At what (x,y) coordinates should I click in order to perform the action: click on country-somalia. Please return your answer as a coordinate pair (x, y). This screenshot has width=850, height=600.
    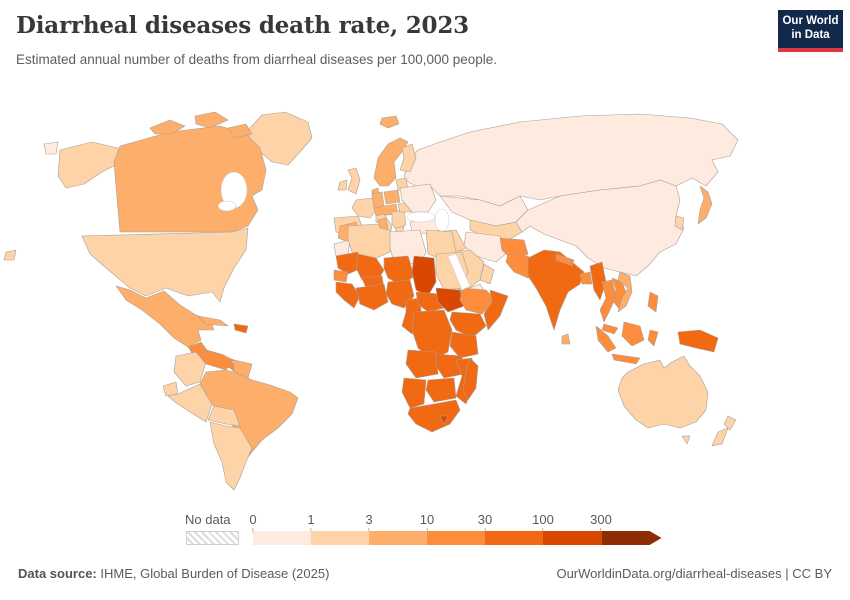
    Looking at the image, I should click on (496, 310).